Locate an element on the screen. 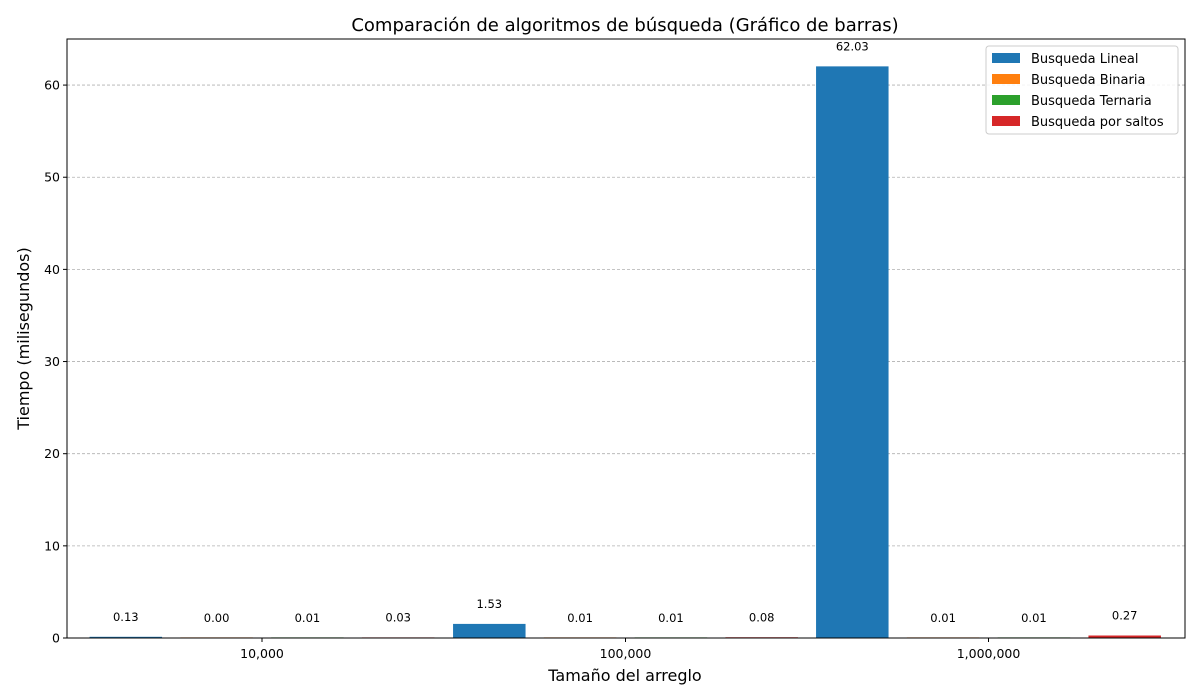 The width and height of the screenshot is (1200, 700). bar-value-label: 0.27 is located at coordinates (1125, 616).